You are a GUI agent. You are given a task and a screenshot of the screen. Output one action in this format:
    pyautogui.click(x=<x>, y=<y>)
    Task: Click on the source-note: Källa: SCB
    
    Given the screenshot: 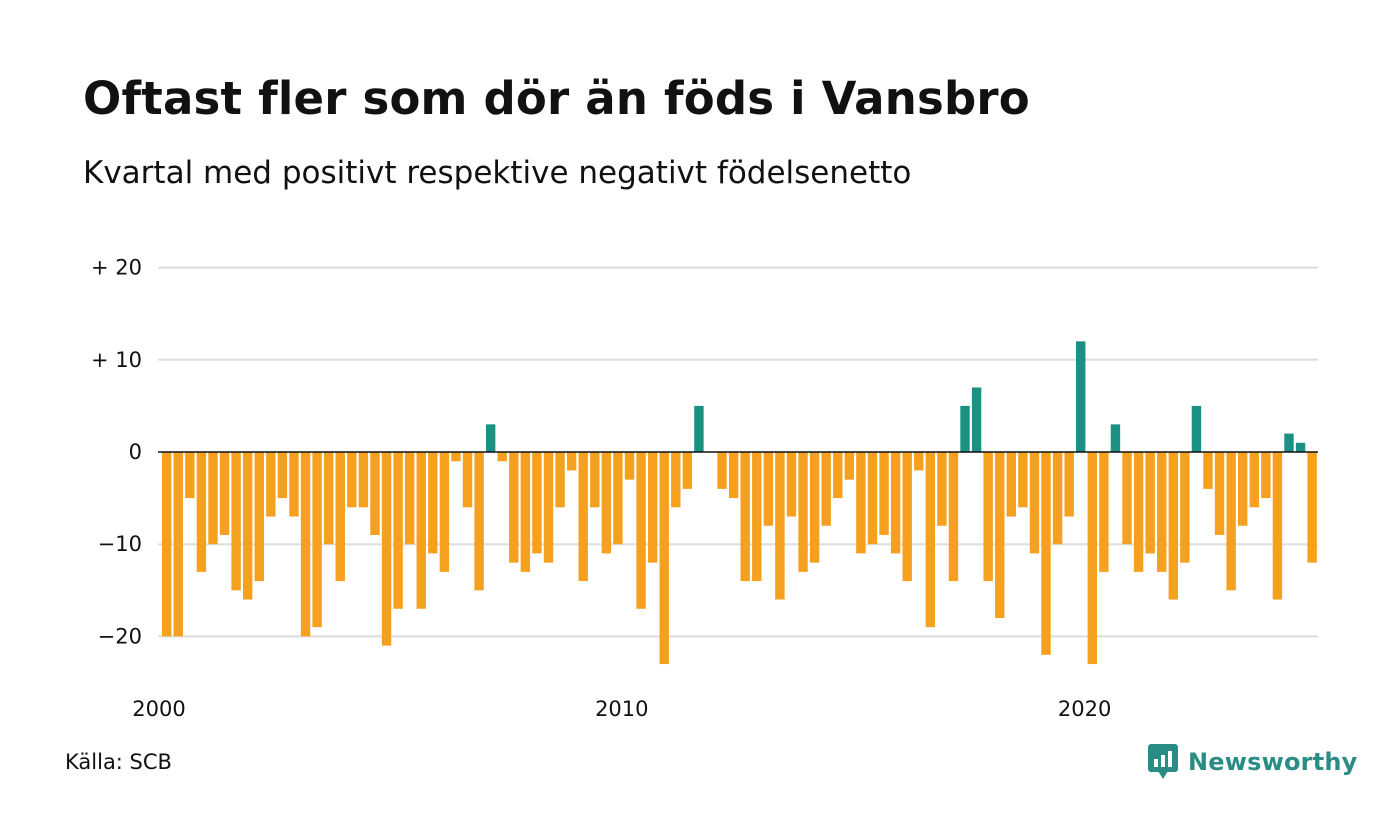 What is the action you would take?
    pyautogui.click(x=118, y=762)
    